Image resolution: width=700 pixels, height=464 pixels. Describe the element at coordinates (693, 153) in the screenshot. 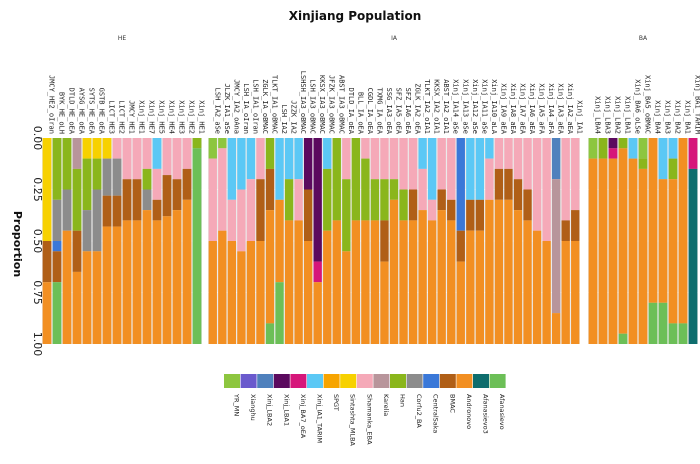

I see `bar-segment-Xinj_BA7_oEA` at that location.